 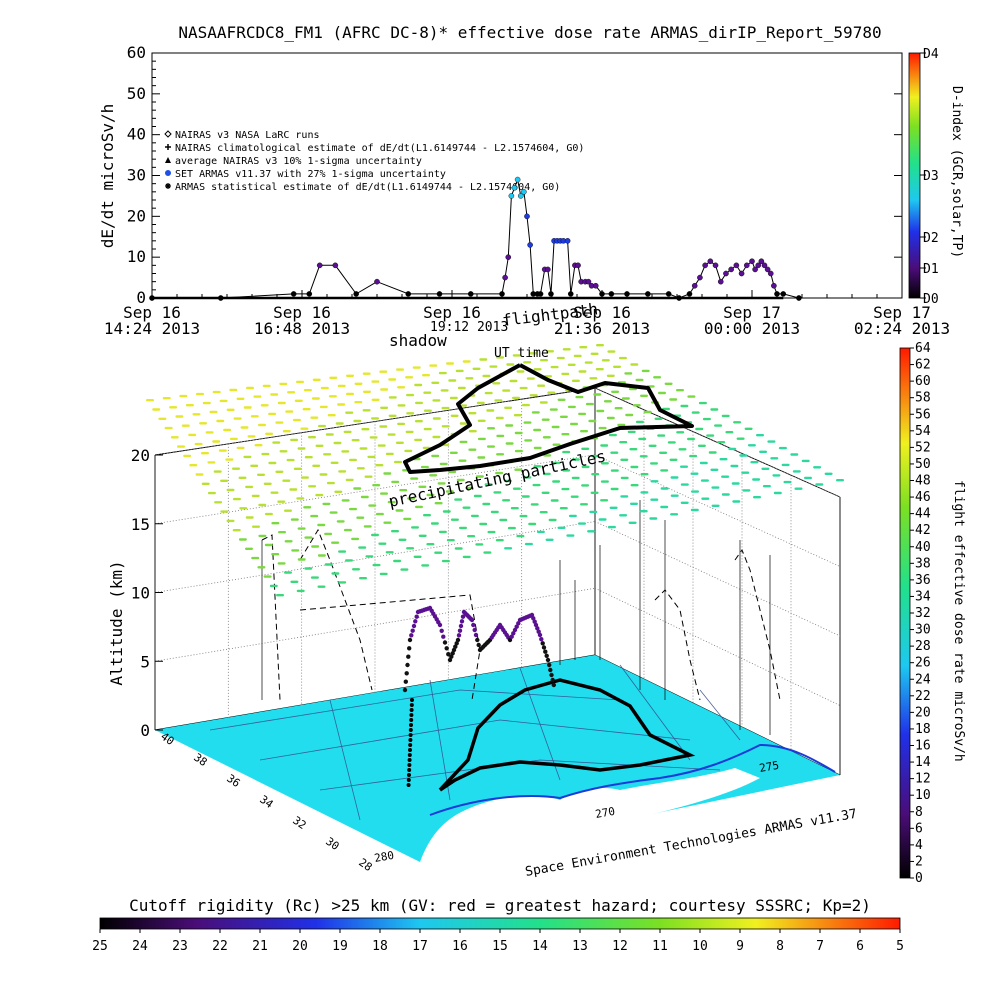 I want to click on dose-tick-label: 16, so click(x=923, y=746).